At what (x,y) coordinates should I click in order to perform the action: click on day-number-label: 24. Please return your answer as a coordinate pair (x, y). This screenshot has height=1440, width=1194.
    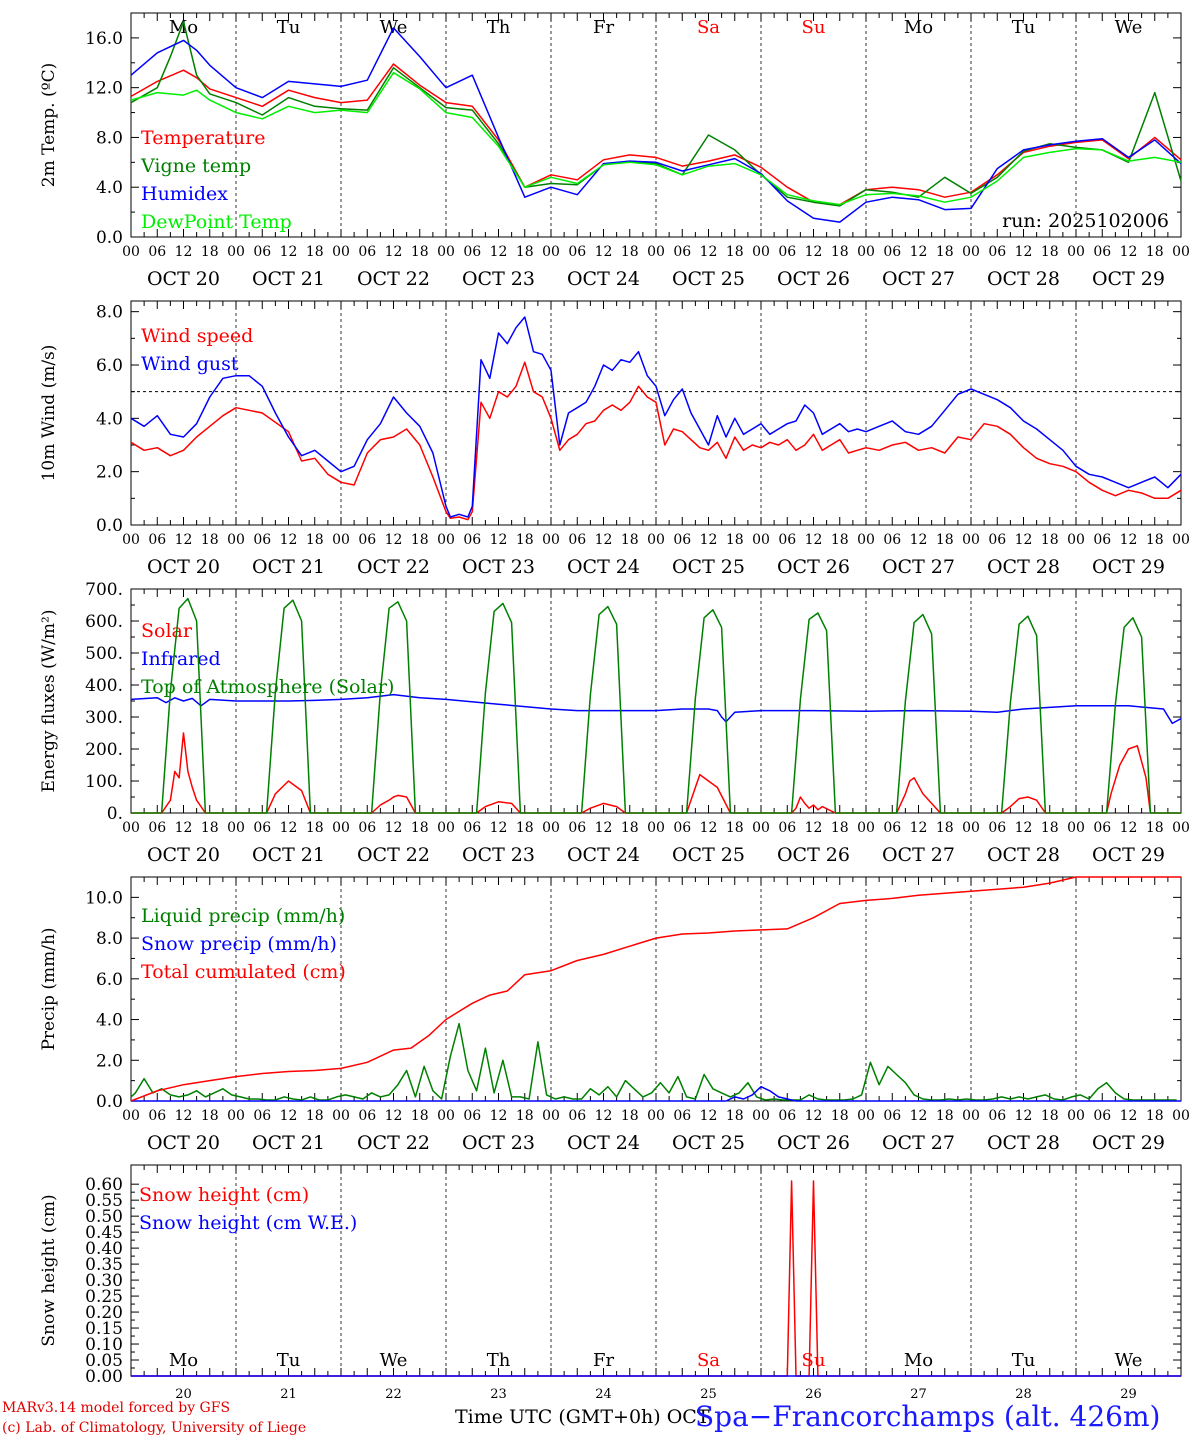
    Looking at the image, I should click on (603, 1394).